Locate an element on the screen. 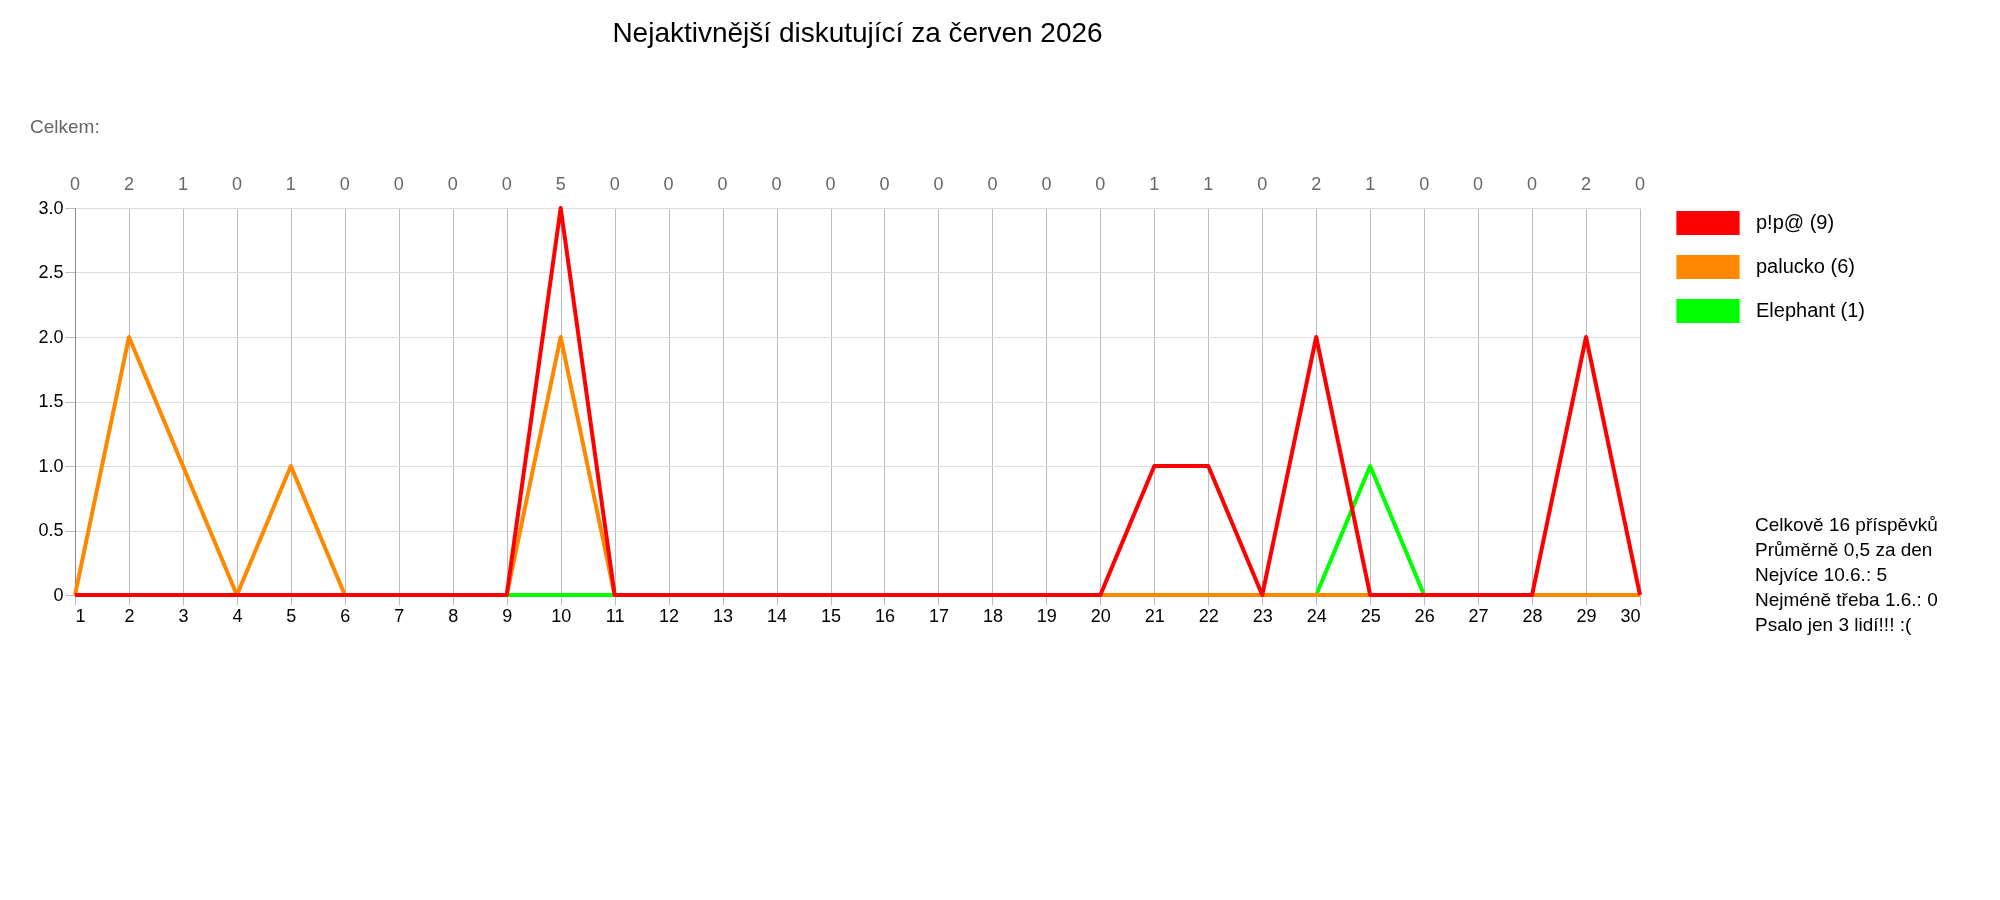 The image size is (2000, 900). x-tick-label: 25 is located at coordinates (1370, 615).